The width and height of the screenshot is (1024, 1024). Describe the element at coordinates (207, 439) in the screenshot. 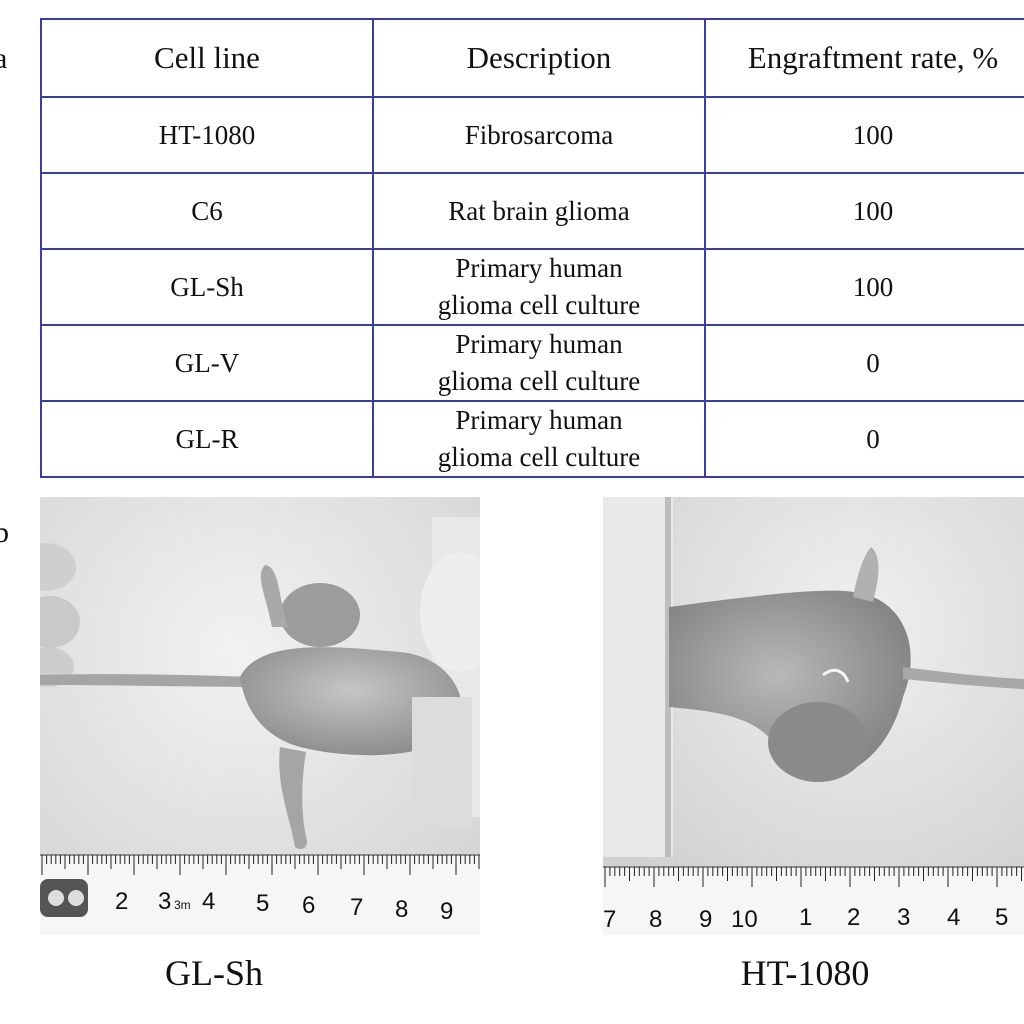

I see `cell-line: GL-R` at that location.